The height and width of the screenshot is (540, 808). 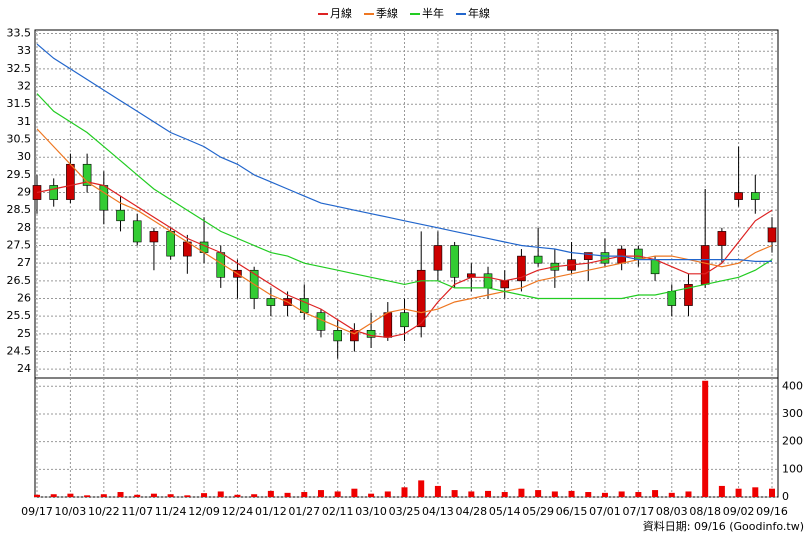 What do you see at coordinates (19, 351) in the screenshot?
I see `y-tick-label: 24.5` at bounding box center [19, 351].